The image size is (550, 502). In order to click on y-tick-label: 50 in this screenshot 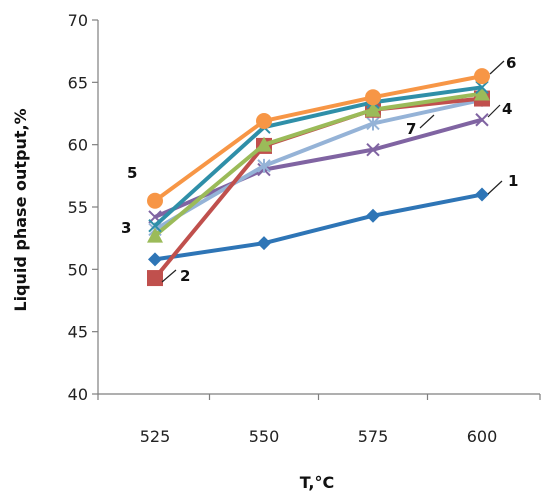, I will do `click(78, 269)`.